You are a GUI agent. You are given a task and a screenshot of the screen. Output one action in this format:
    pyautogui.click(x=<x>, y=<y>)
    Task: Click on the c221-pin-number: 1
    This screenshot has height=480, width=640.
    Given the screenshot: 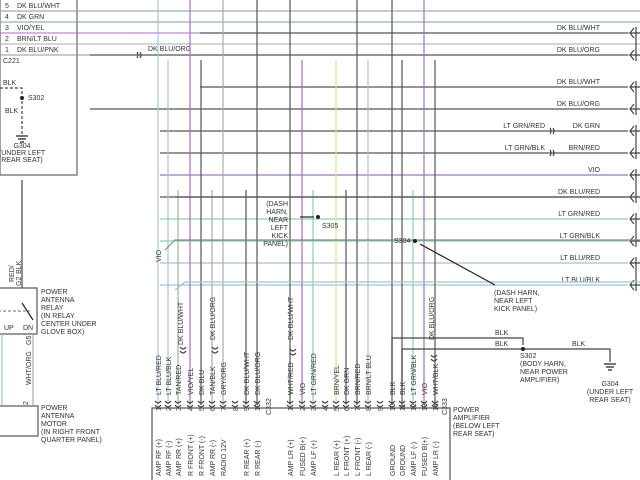 What is the action you would take?
    pyautogui.click(x=7, y=50)
    